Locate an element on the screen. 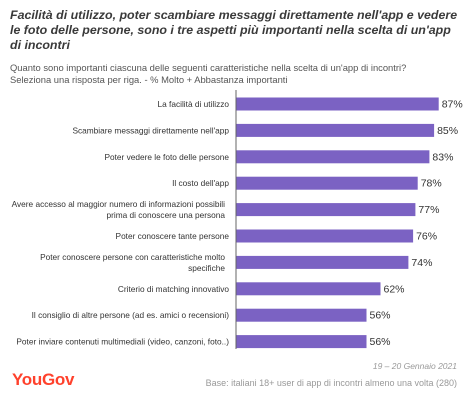 Image resolution: width=471 pixels, height=400 pixels. value-label-1: 87% is located at coordinates (452, 105).